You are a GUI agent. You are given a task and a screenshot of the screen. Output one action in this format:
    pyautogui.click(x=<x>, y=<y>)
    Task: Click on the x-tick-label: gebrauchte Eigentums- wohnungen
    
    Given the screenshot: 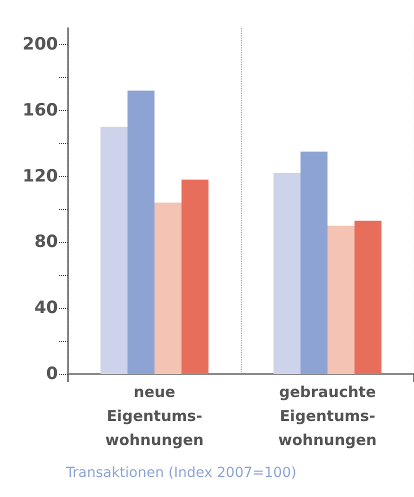 What is the action you would take?
    pyautogui.click(x=327, y=416)
    